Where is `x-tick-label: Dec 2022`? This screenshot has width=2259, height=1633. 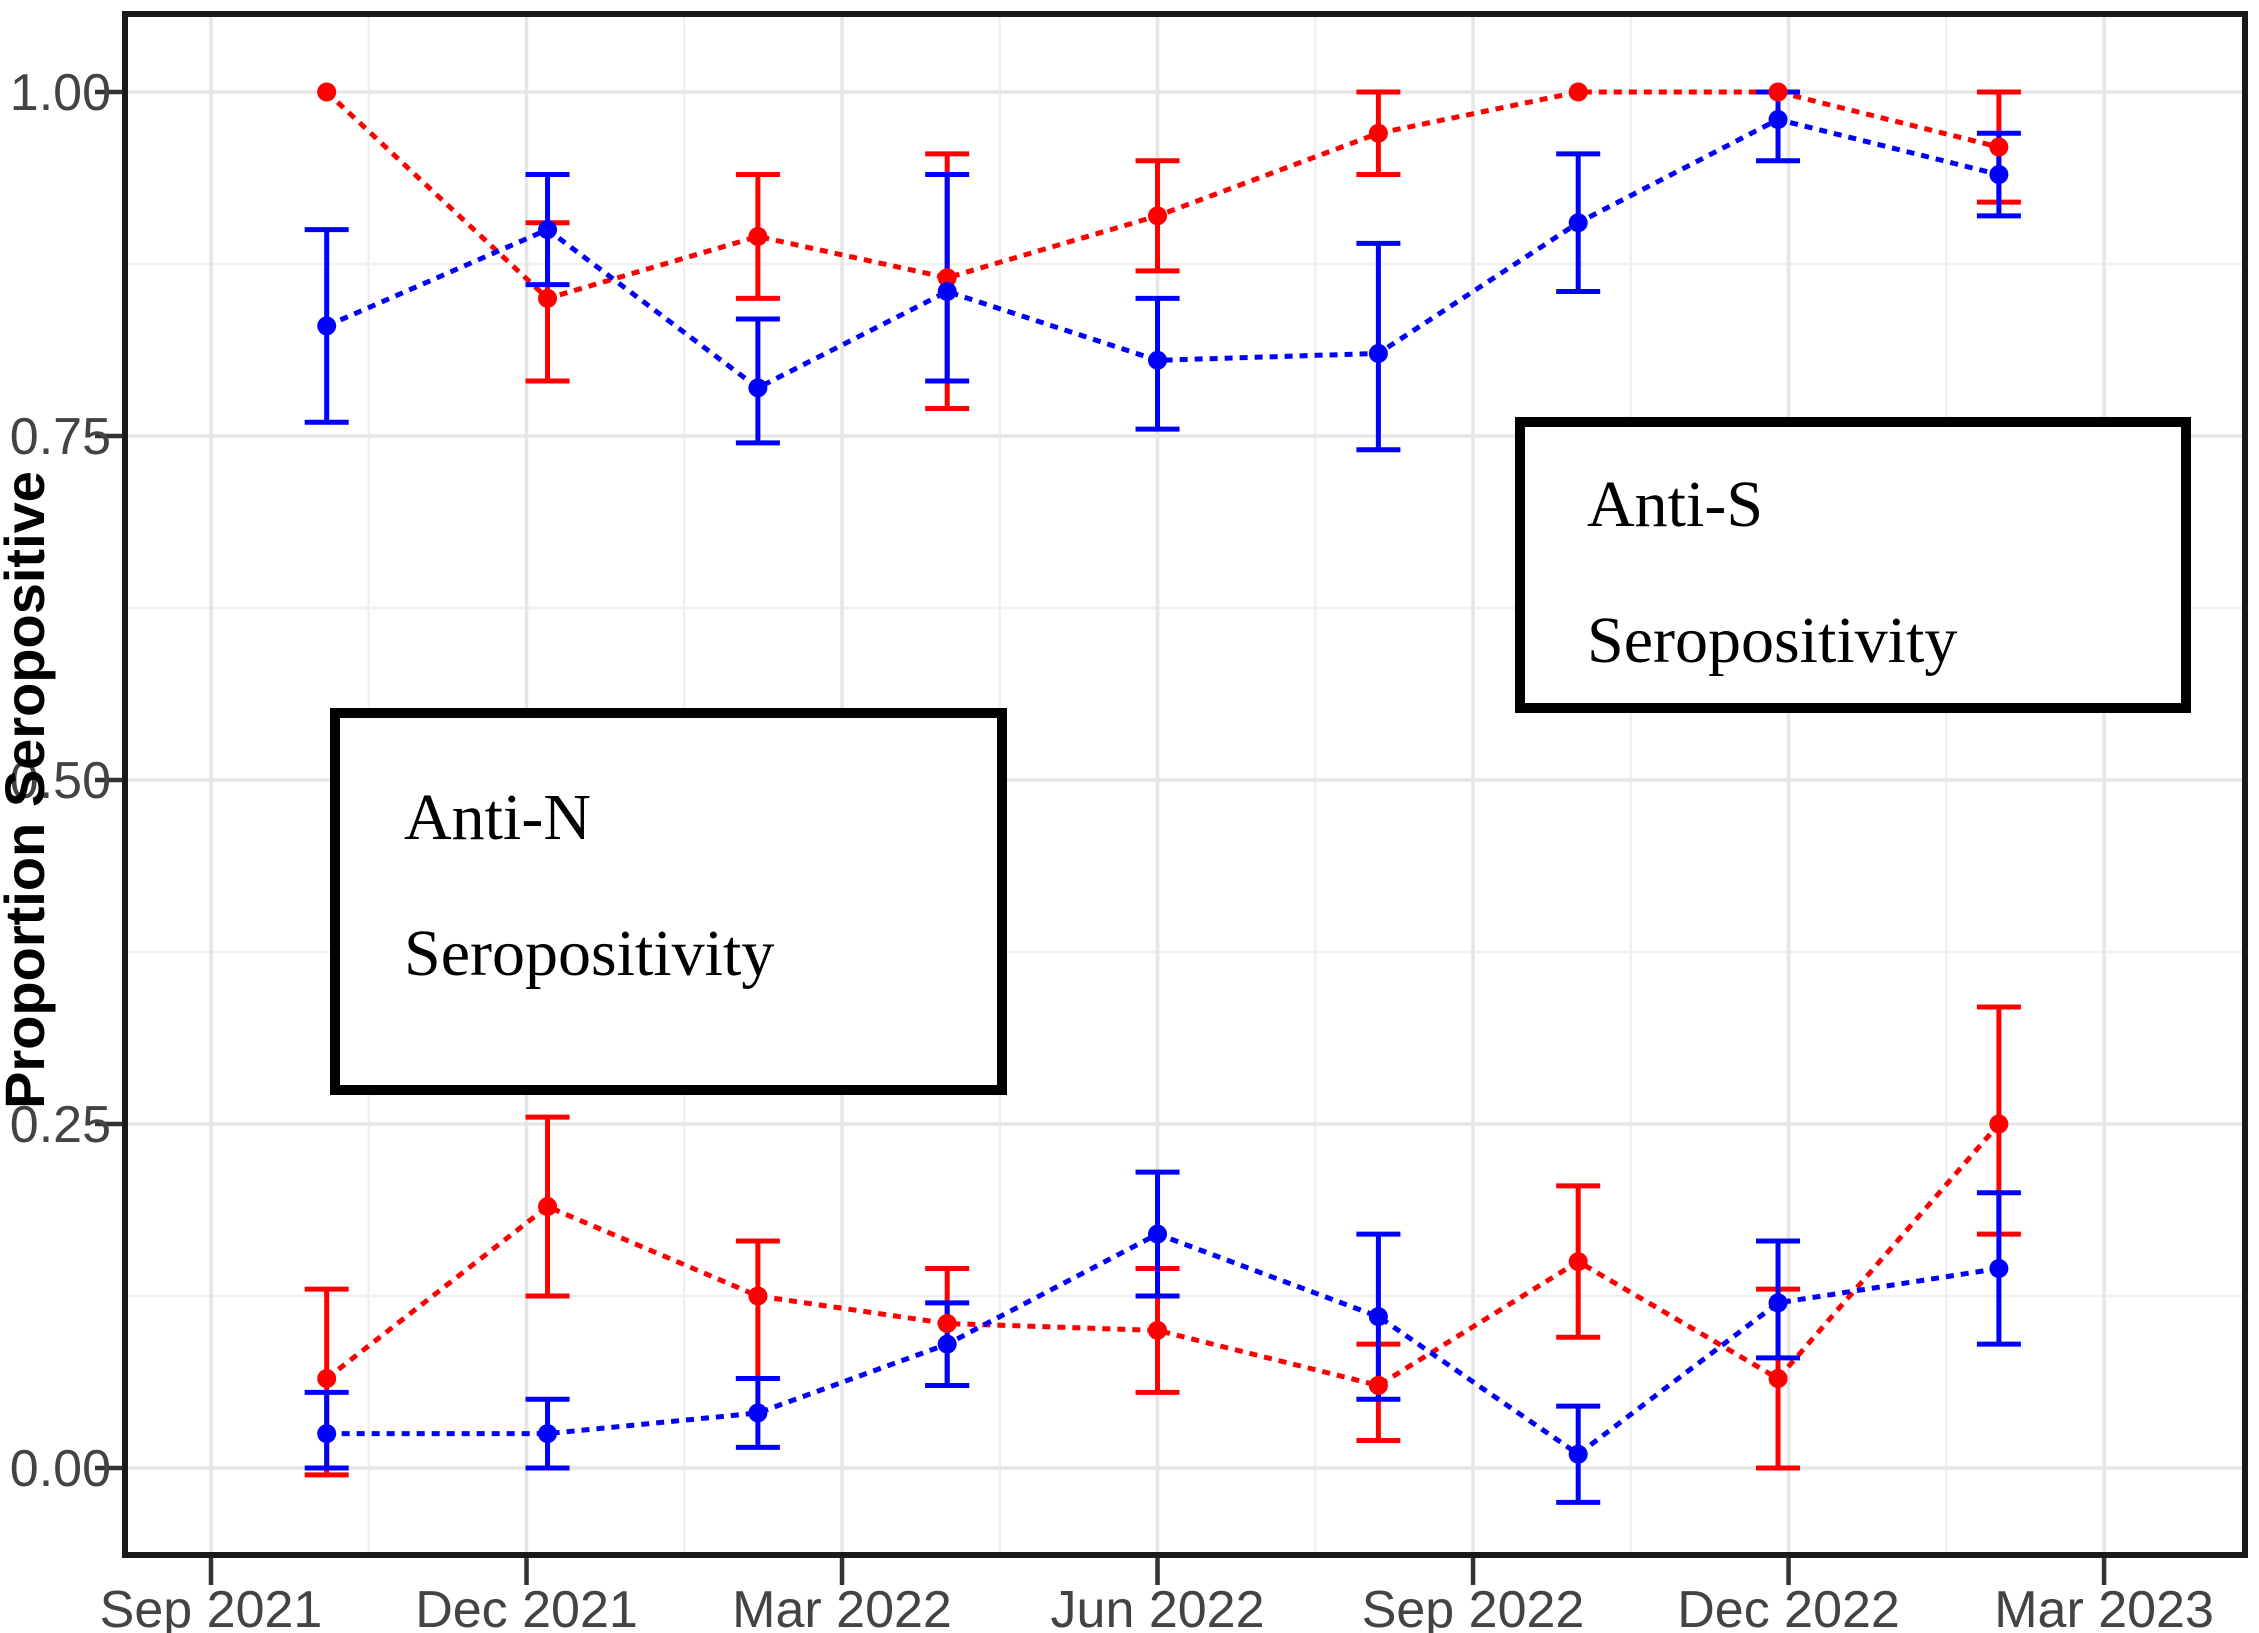 x-tick-label: Dec 2022 is located at coordinates (1788, 1607).